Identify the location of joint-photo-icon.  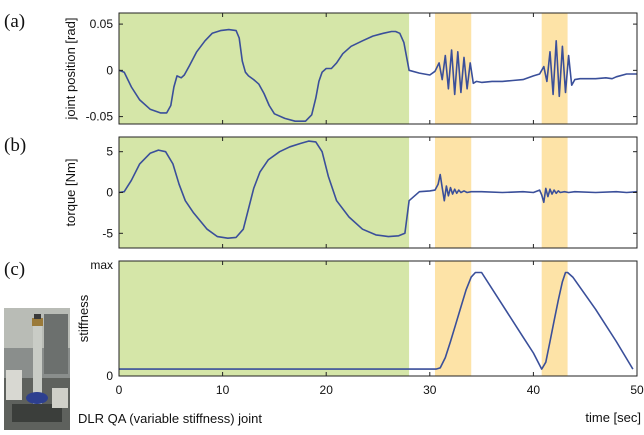
(37, 369).